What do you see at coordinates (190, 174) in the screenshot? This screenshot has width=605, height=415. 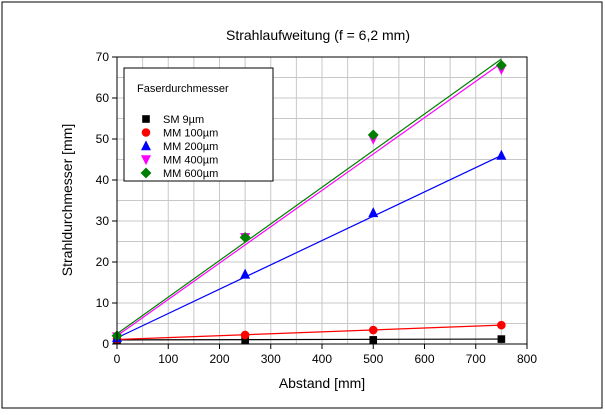 I see `legend-label-series-5: MM 600µm` at bounding box center [190, 174].